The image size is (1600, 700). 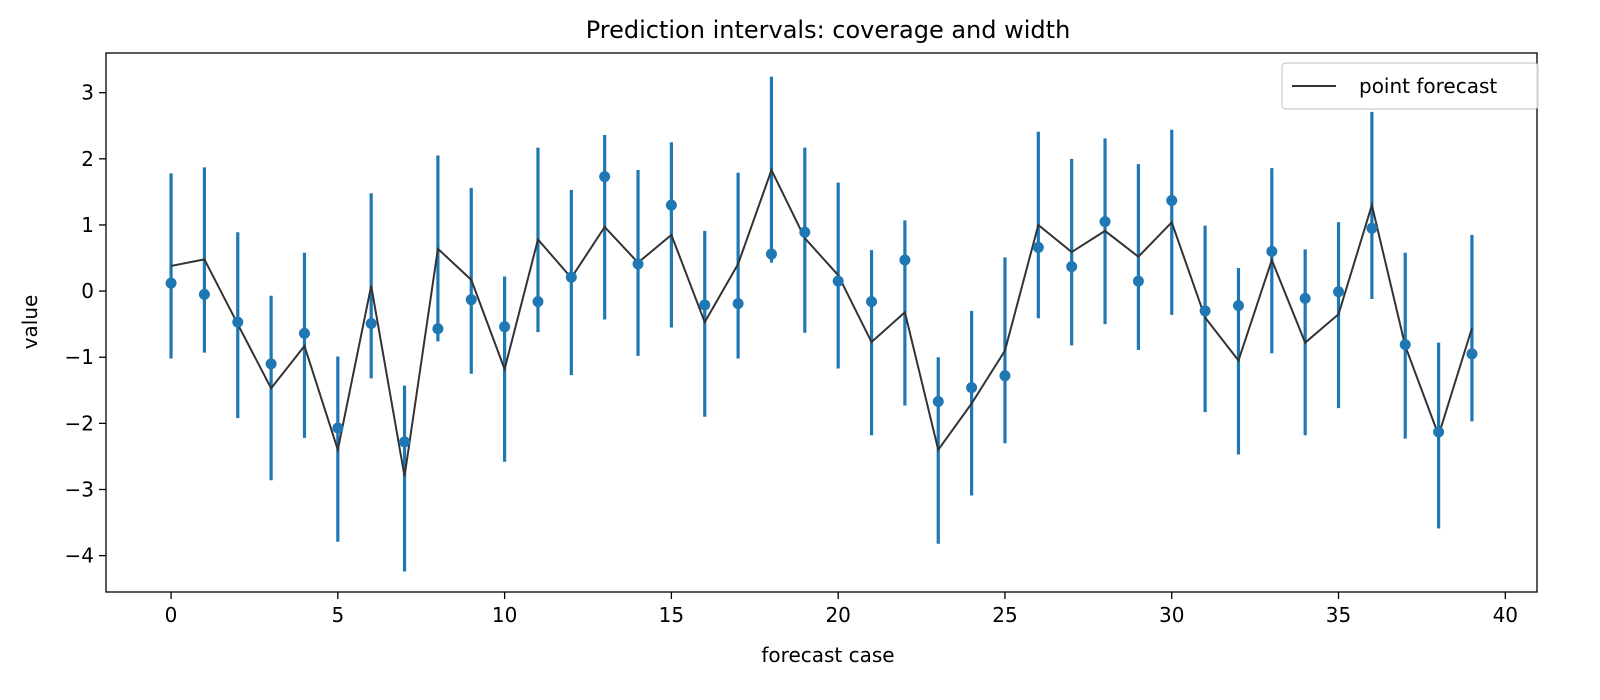 What do you see at coordinates (1338, 615) in the screenshot?
I see `x-tick-label-7: 35` at bounding box center [1338, 615].